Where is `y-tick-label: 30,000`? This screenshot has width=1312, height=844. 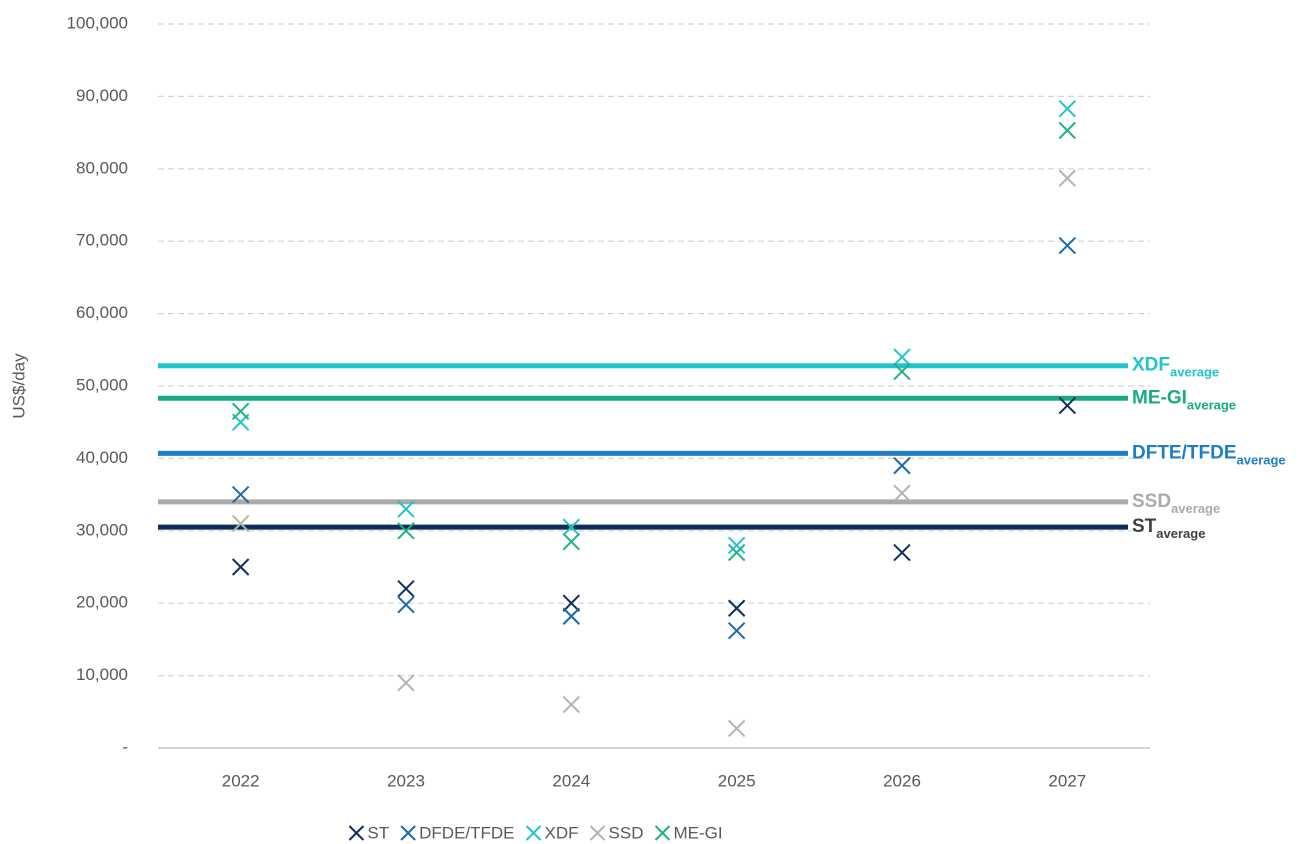 y-tick-label: 30,000 is located at coordinates (102, 529).